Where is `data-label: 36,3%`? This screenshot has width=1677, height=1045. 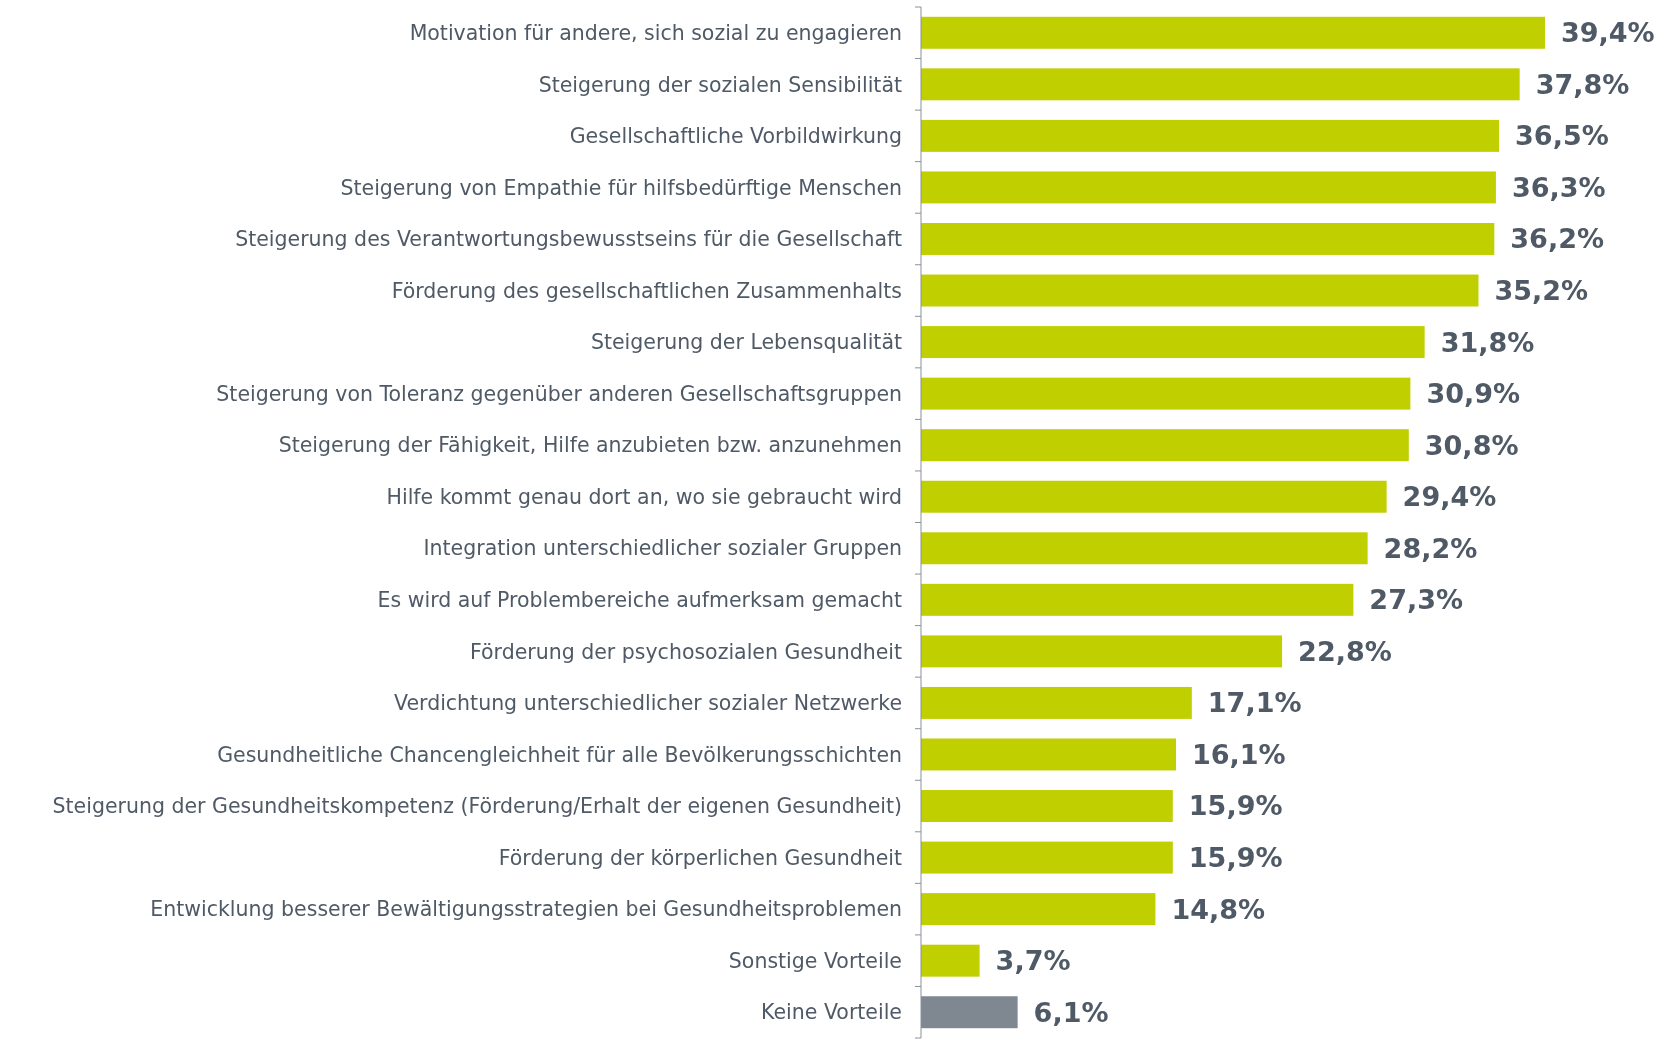
data-label: 36,3% is located at coordinates (1558, 187).